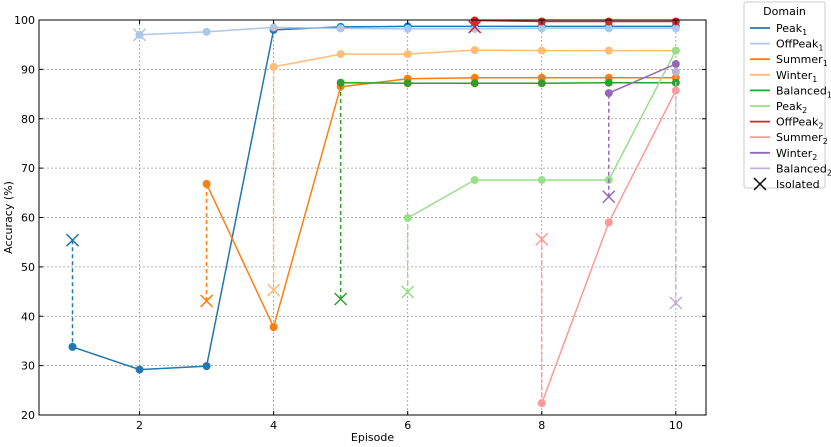 Image resolution: width=831 pixels, height=447 pixels. What do you see at coordinates (676, 425) in the screenshot?
I see `x-tick-label: 10` at bounding box center [676, 425].